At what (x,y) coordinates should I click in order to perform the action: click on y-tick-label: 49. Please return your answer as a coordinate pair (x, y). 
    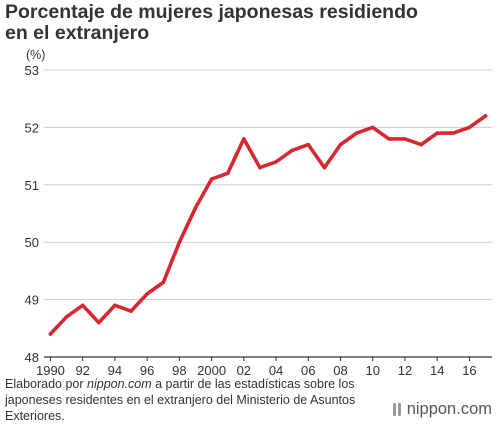
    Looking at the image, I should click on (32, 300).